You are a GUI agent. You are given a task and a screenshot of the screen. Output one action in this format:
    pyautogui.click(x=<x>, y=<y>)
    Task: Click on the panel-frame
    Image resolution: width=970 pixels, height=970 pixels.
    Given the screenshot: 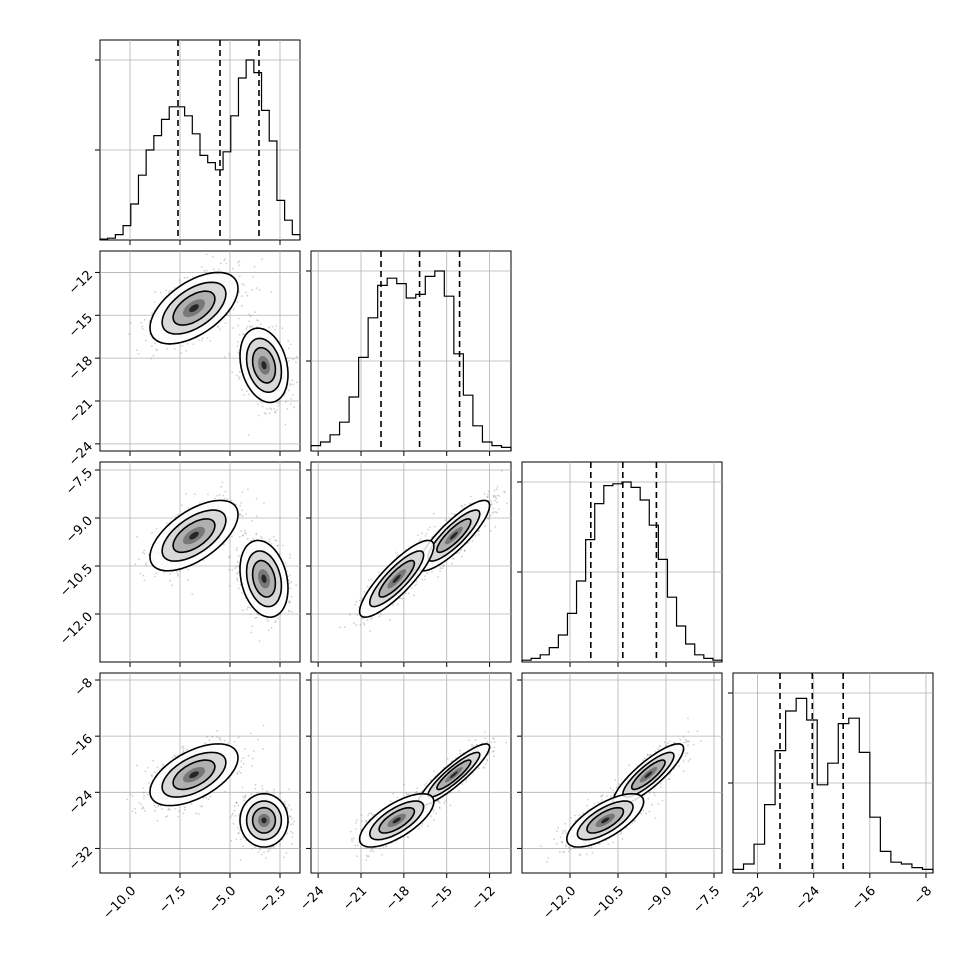 What is the action you would take?
    pyautogui.click(x=411, y=351)
    